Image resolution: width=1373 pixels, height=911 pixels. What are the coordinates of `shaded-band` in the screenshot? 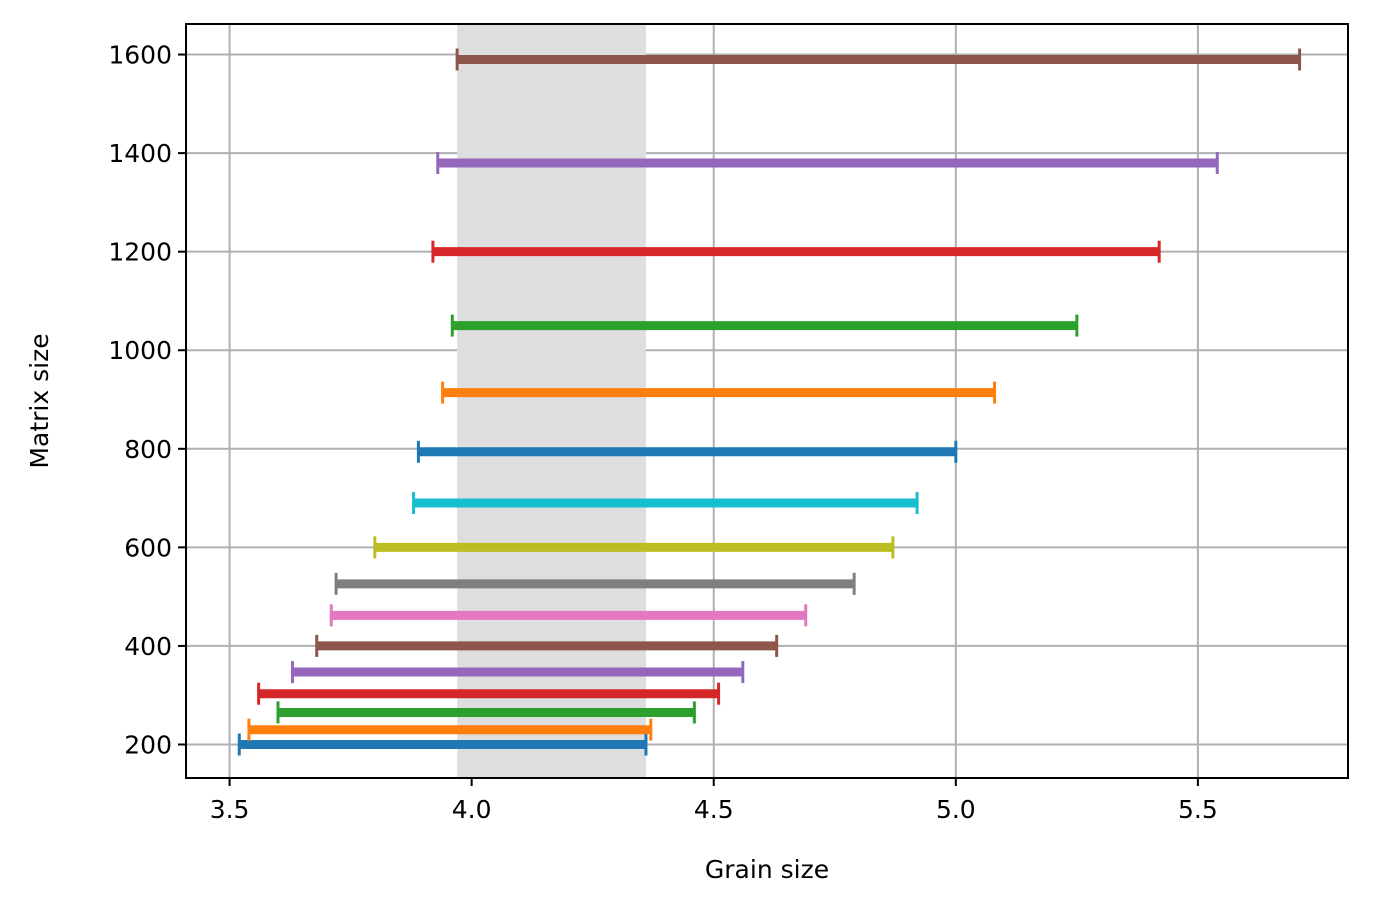 It's located at (551, 401).